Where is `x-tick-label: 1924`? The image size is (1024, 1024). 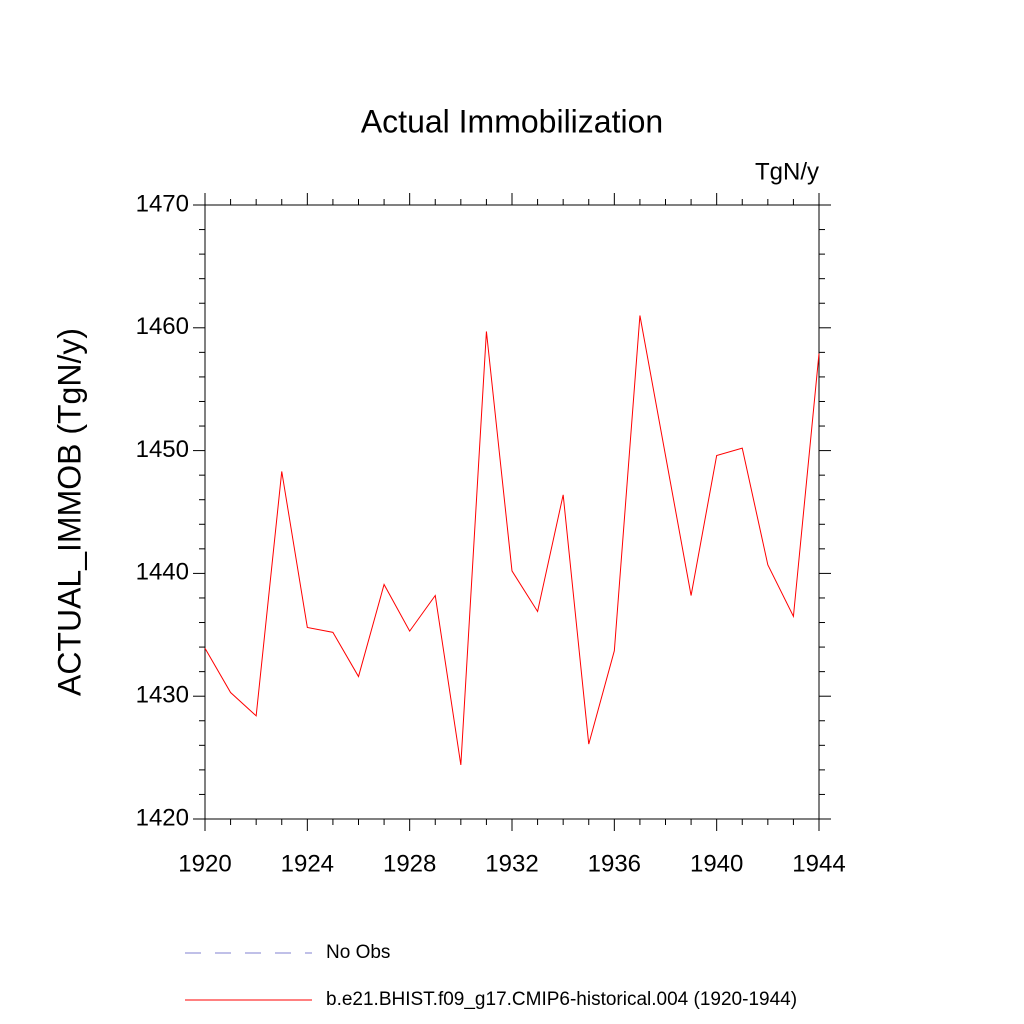 x-tick-label: 1924 is located at coordinates (307, 863).